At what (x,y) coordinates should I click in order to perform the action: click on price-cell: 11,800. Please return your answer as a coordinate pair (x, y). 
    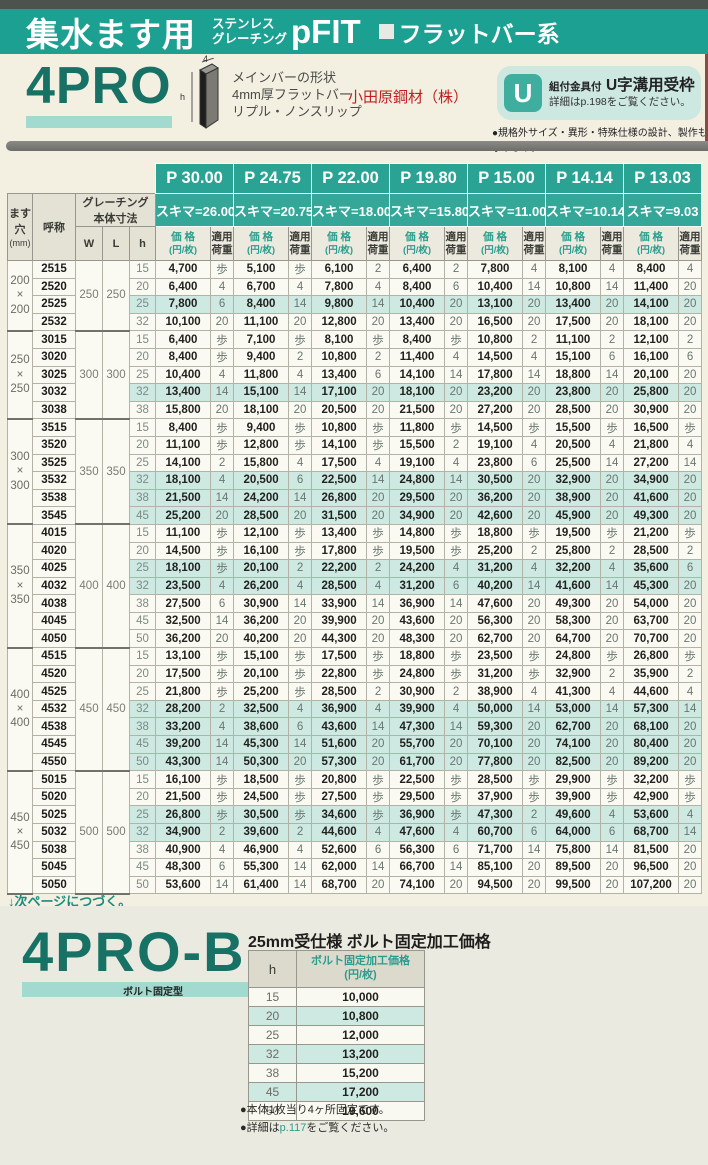
    Looking at the image, I should click on (261, 375).